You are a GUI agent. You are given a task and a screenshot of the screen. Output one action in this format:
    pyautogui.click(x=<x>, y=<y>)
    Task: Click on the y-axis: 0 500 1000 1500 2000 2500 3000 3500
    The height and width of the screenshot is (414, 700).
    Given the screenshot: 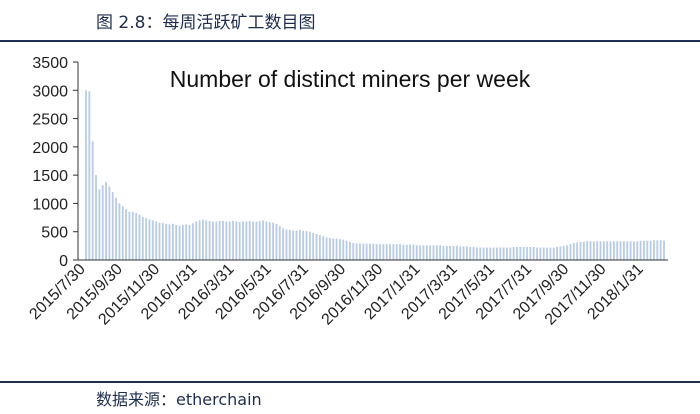 What is the action you would take?
    pyautogui.click(x=55, y=162)
    